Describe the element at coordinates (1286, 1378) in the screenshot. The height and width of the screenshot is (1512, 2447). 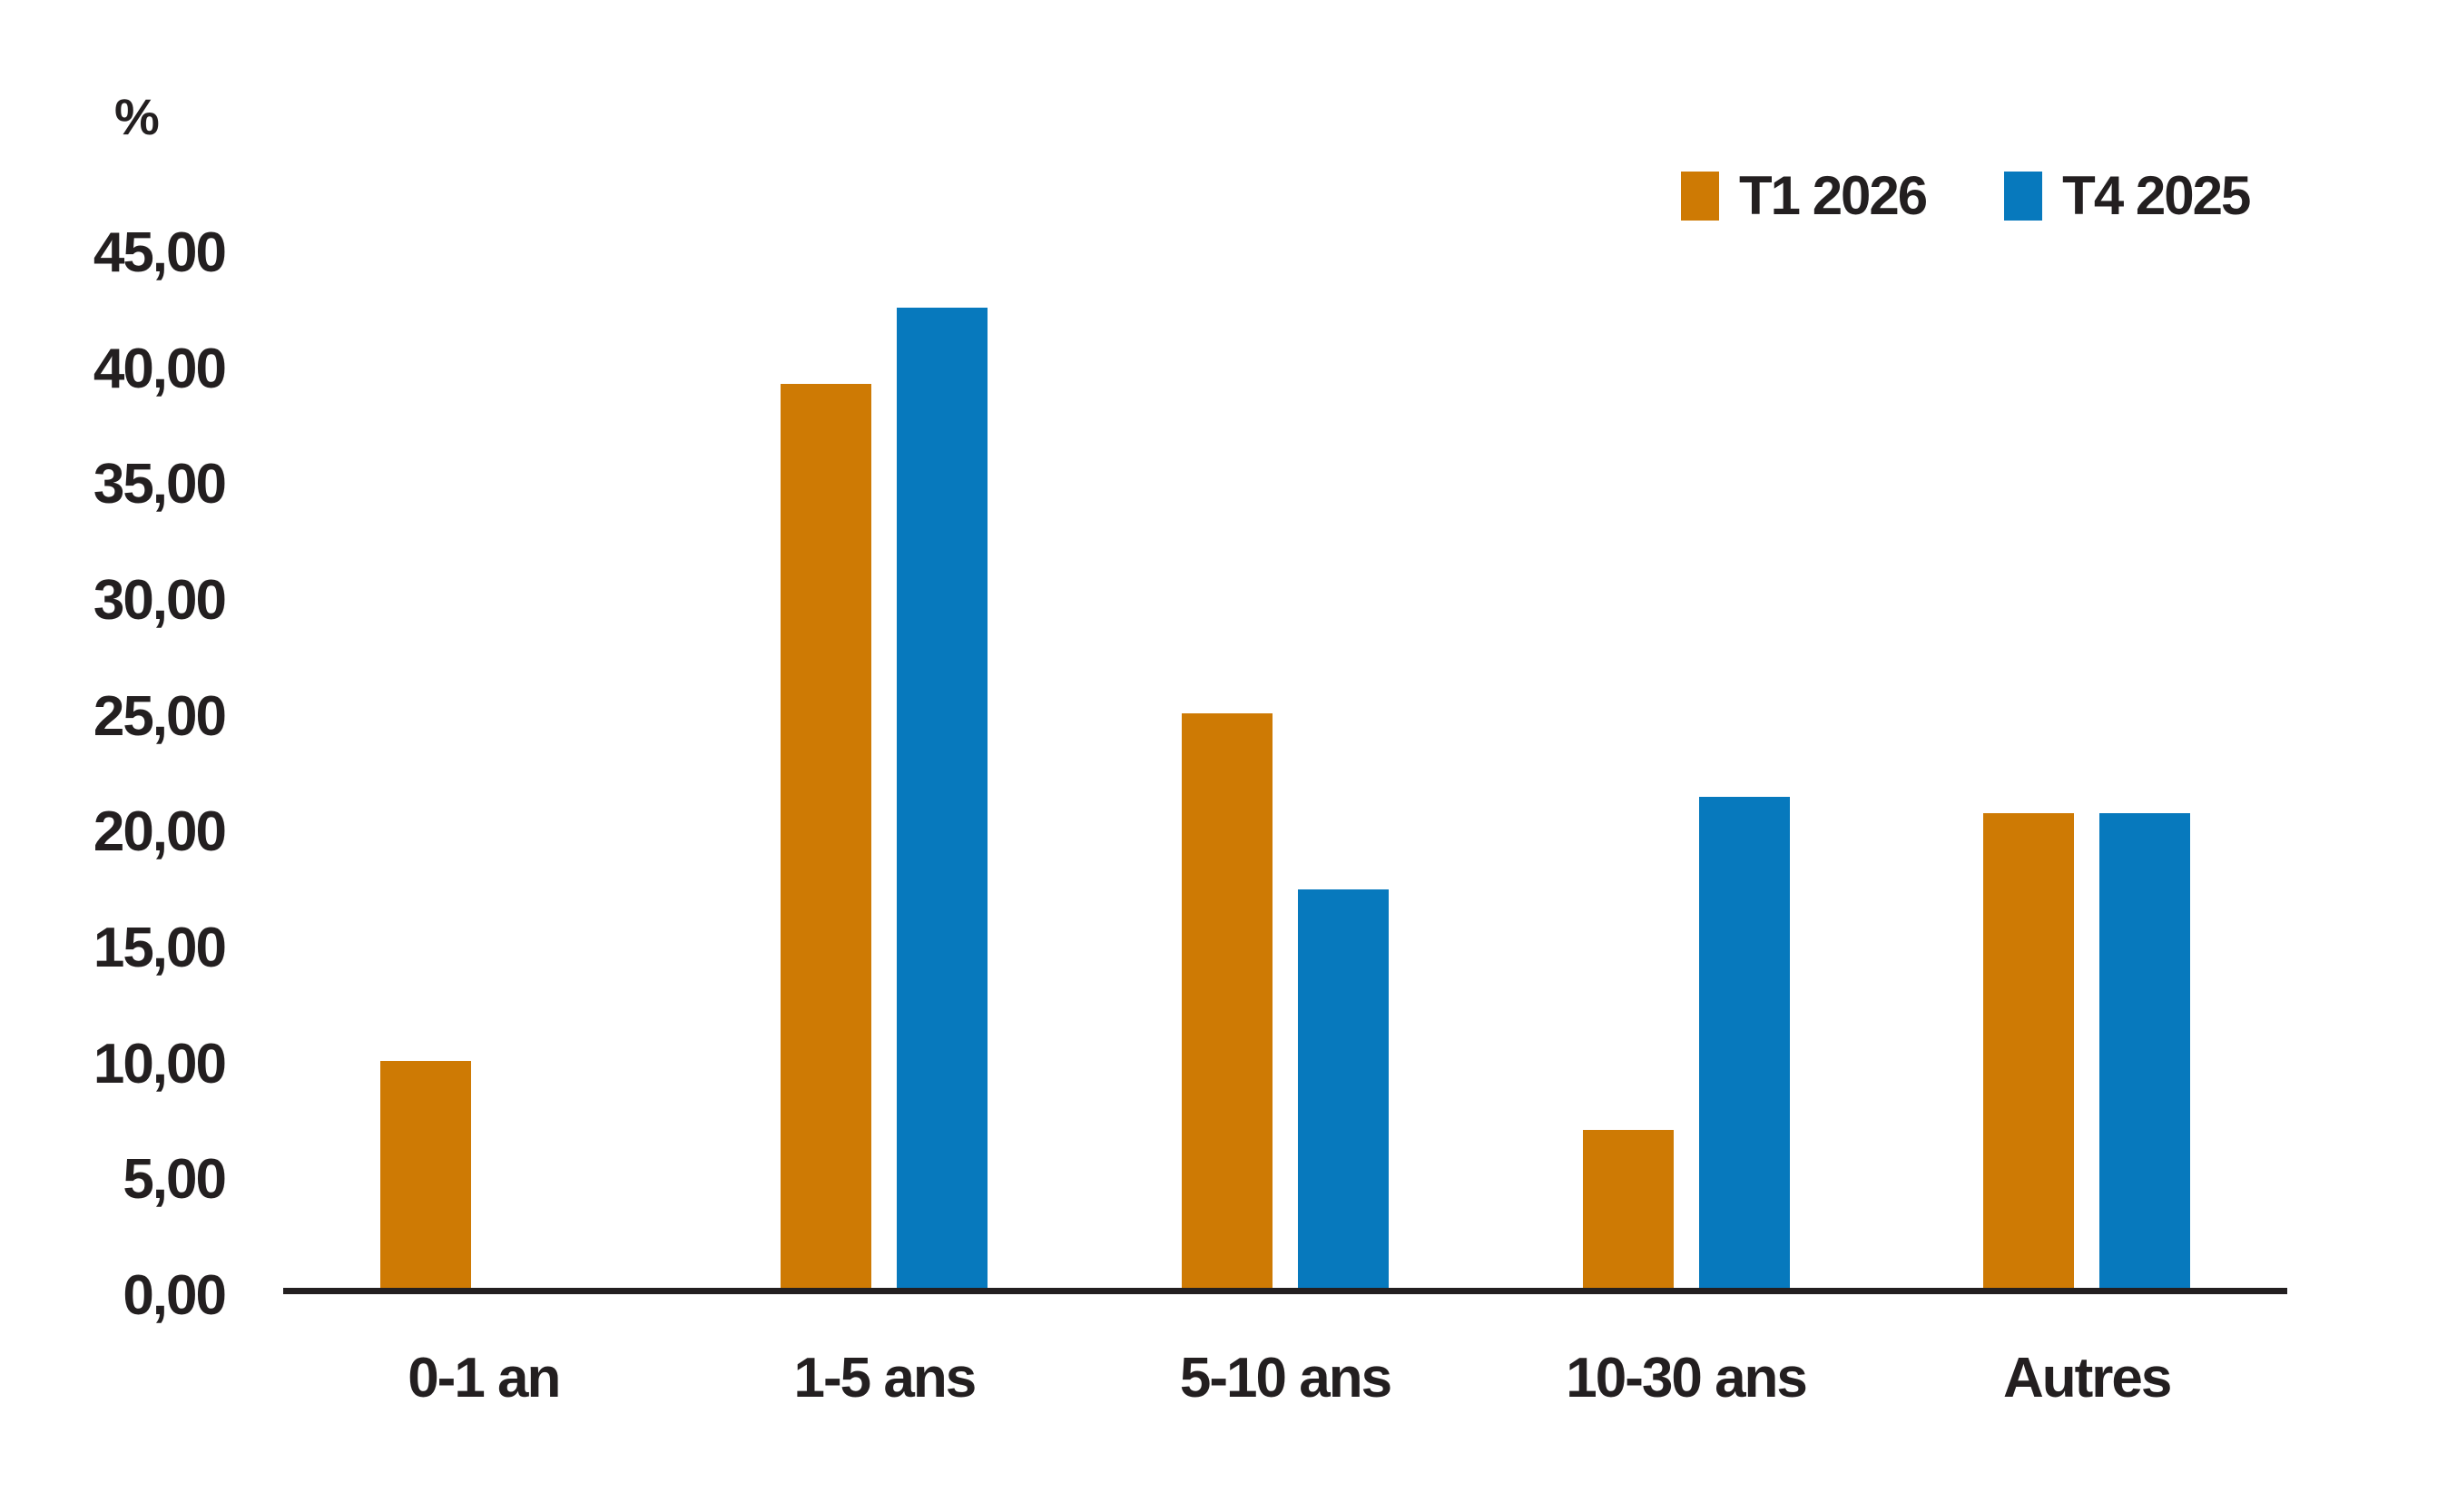
I see `x-axis-category-label: 5-10 ans` at that location.